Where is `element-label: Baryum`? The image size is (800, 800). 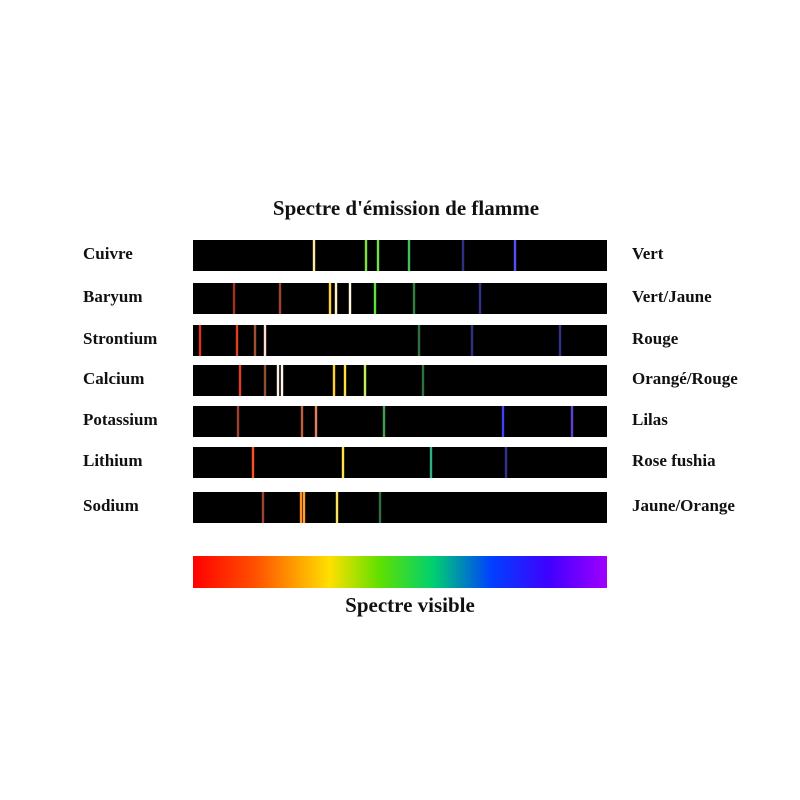 element-label: Baryum is located at coordinates (113, 296).